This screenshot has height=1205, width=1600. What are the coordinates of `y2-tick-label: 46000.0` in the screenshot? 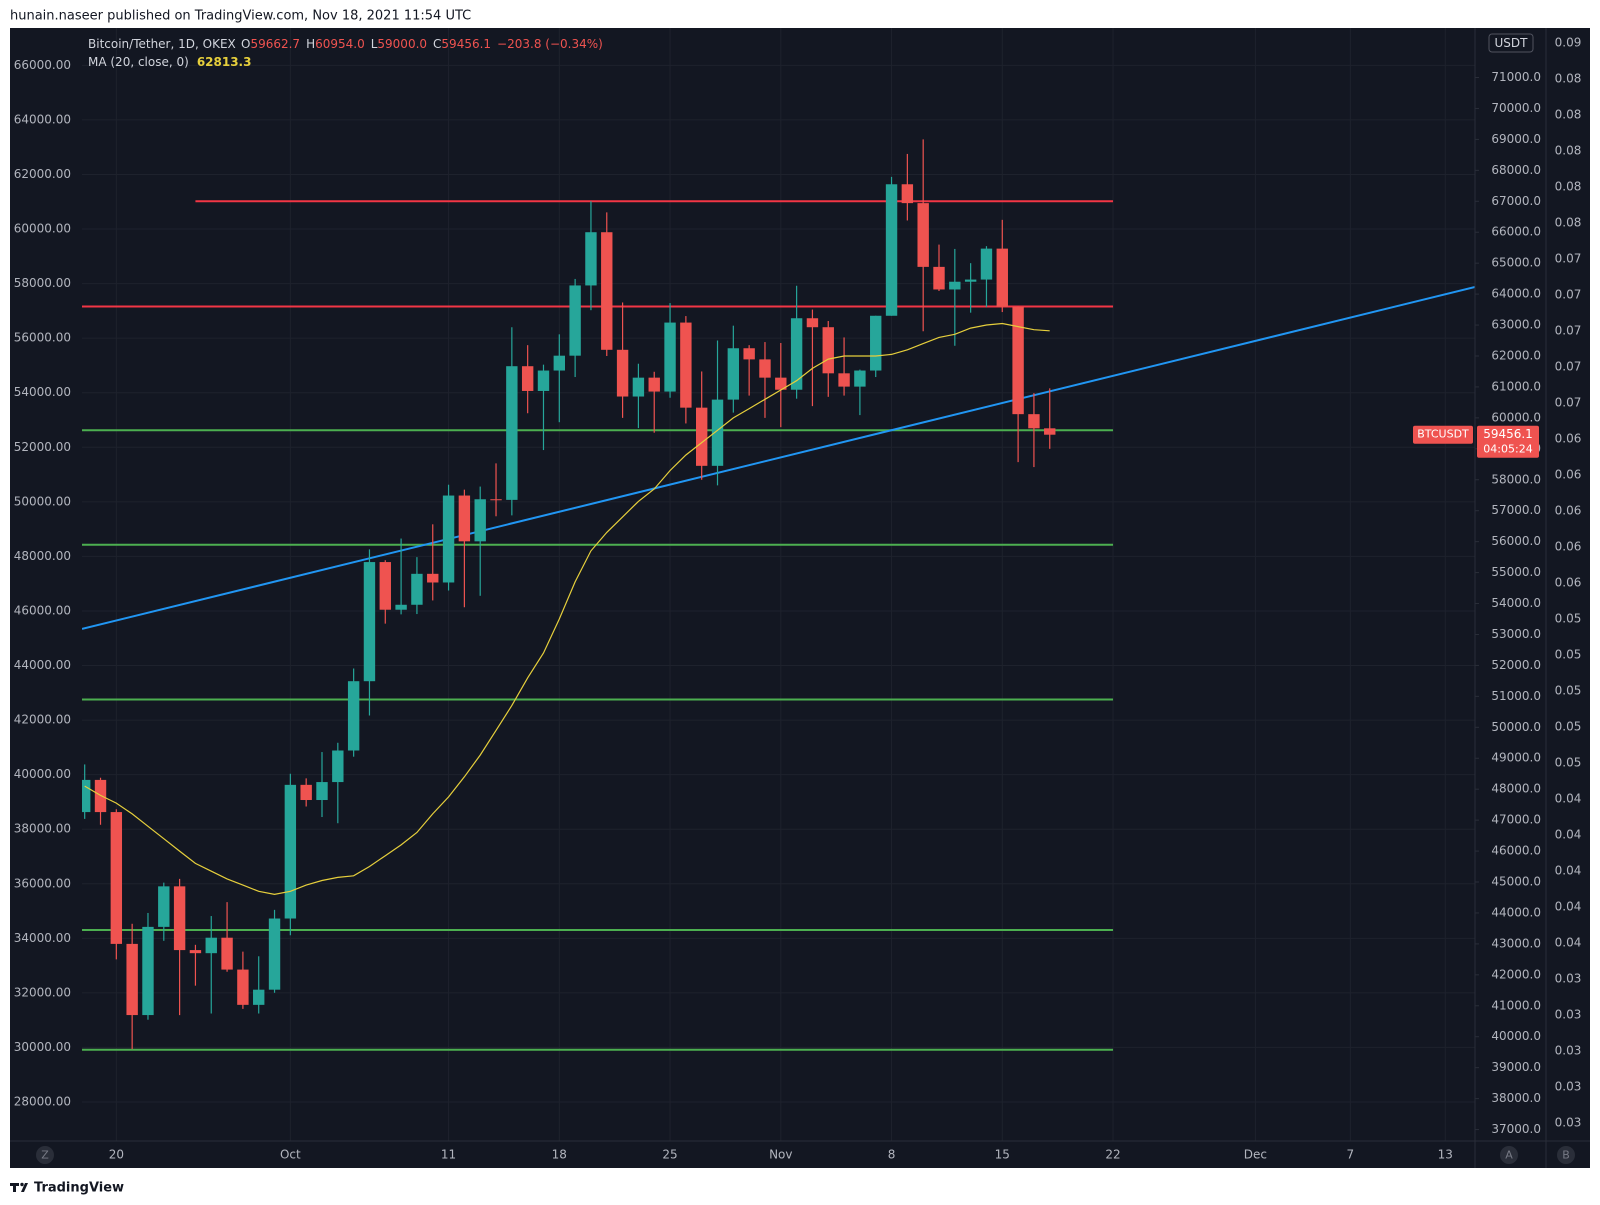 It's located at (1516, 851).